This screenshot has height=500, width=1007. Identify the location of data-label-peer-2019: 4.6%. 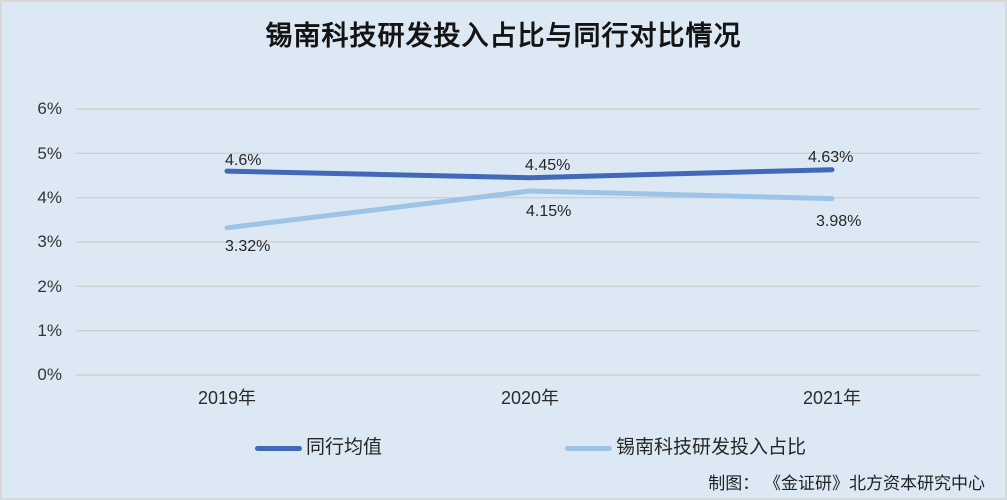
(243, 160).